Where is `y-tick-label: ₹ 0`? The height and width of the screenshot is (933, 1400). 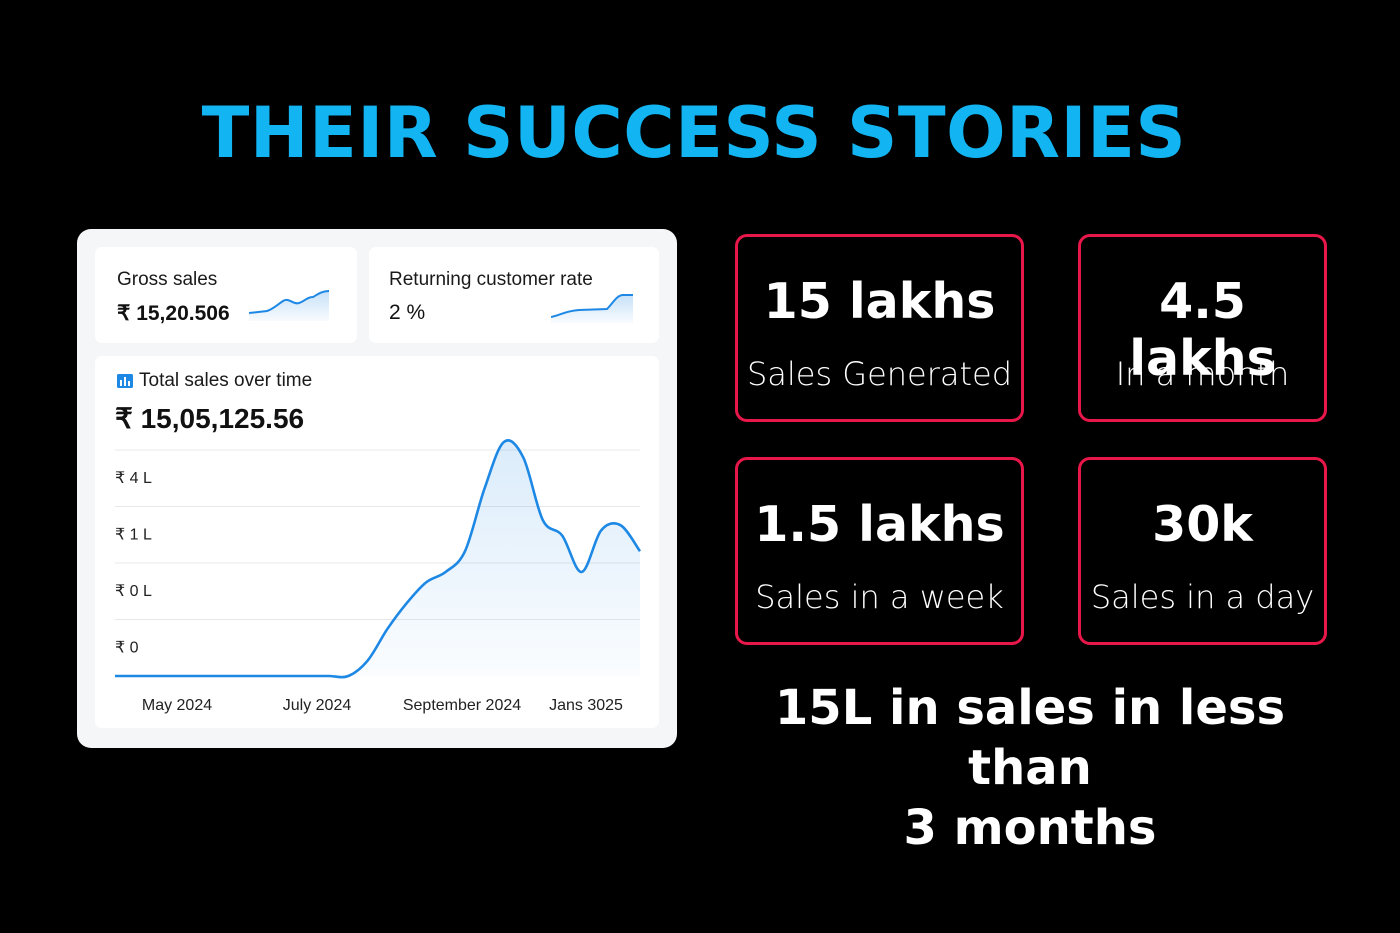 y-tick-label: ₹ 0 is located at coordinates (127, 648).